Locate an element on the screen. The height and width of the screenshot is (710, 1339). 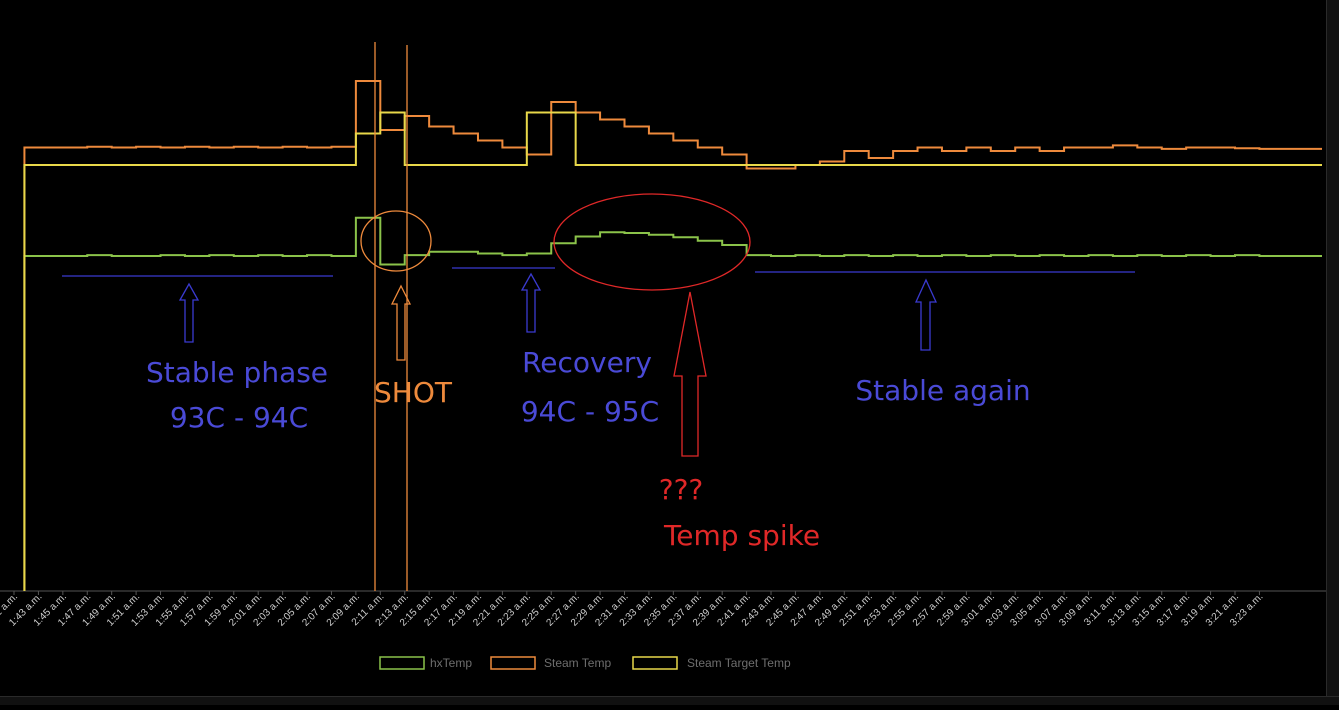
shot-marker-lines is located at coordinates (391, 316).